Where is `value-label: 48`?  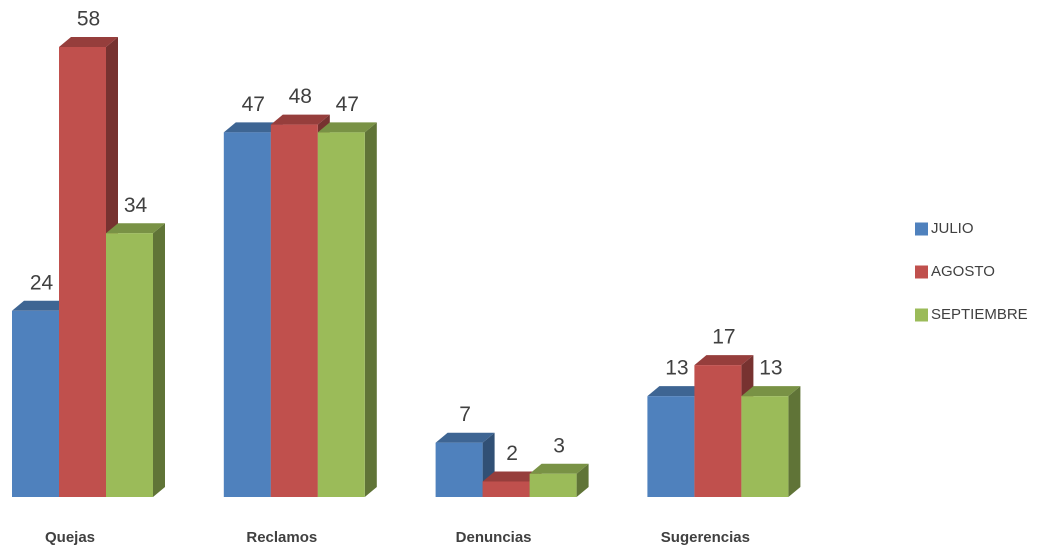 value-label: 48 is located at coordinates (300, 96).